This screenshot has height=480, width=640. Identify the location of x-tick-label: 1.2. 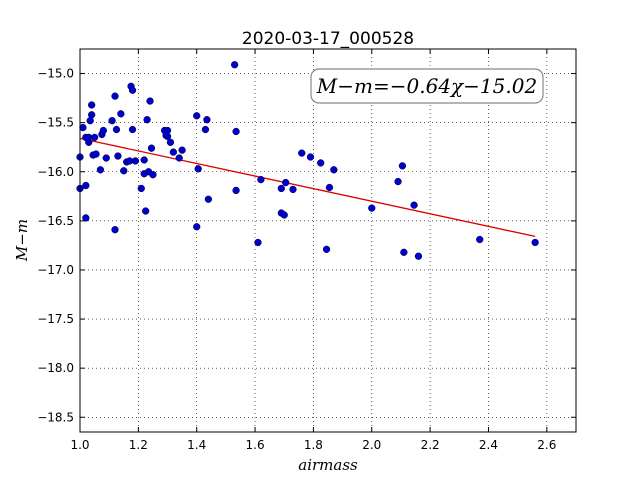
(138, 445).